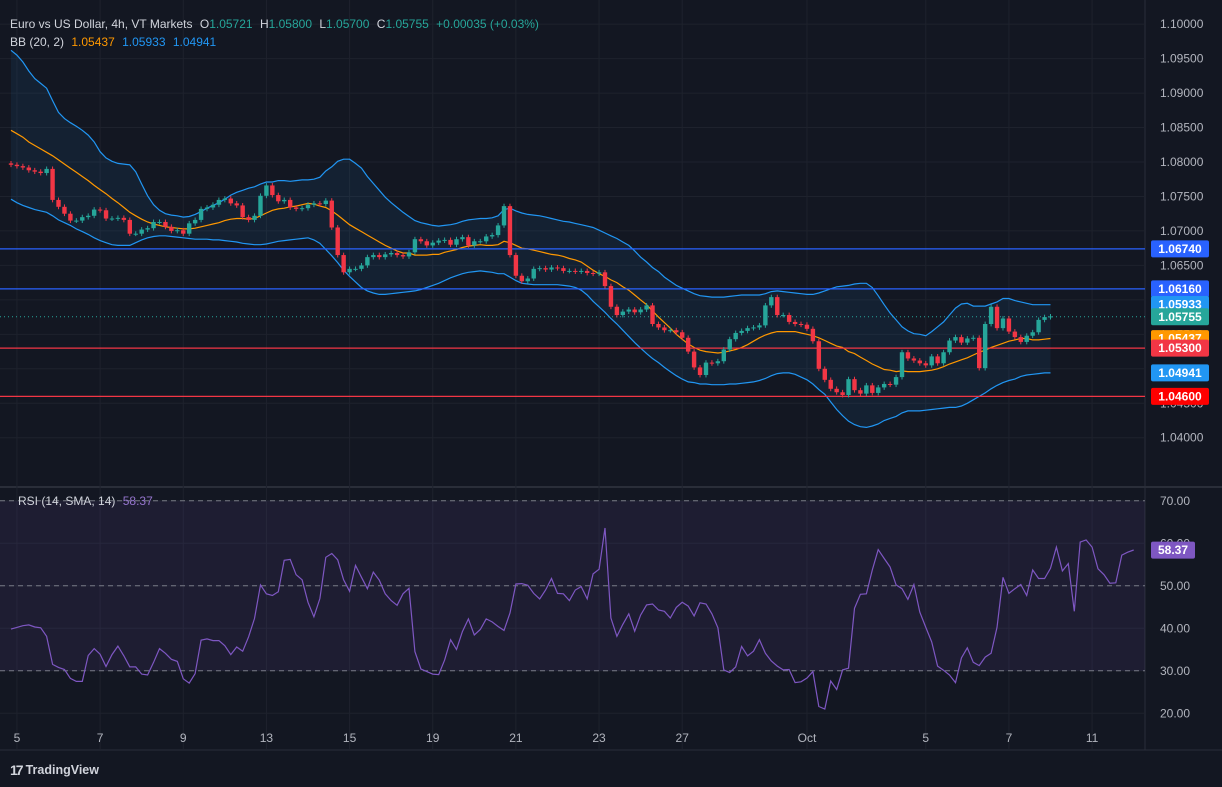  What do you see at coordinates (1182, 59) in the screenshot?
I see `price-tick-label: 1.09500` at bounding box center [1182, 59].